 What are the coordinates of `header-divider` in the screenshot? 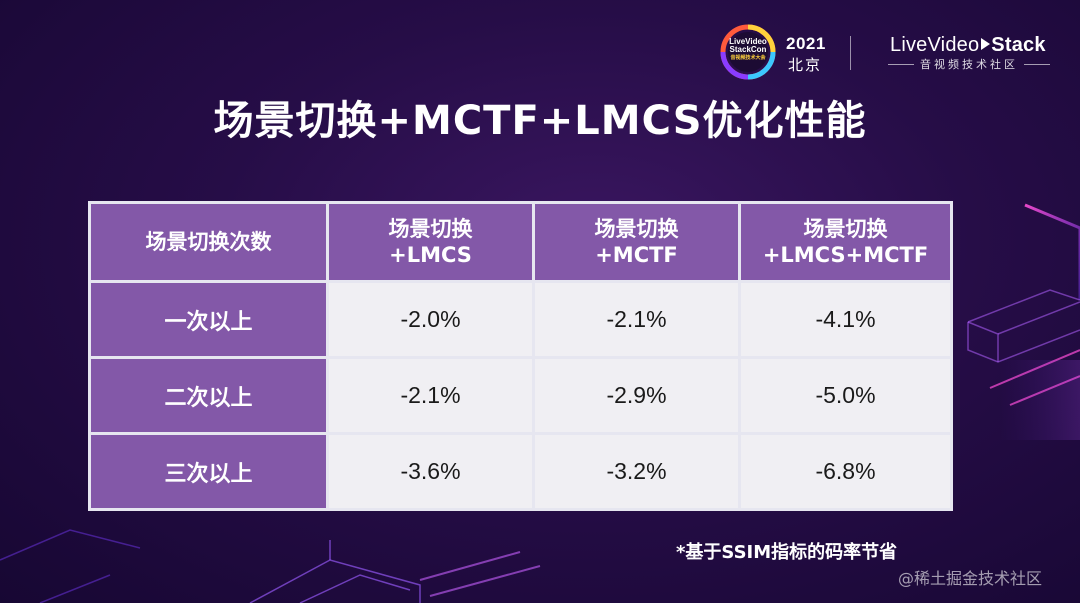 It's located at (850, 53).